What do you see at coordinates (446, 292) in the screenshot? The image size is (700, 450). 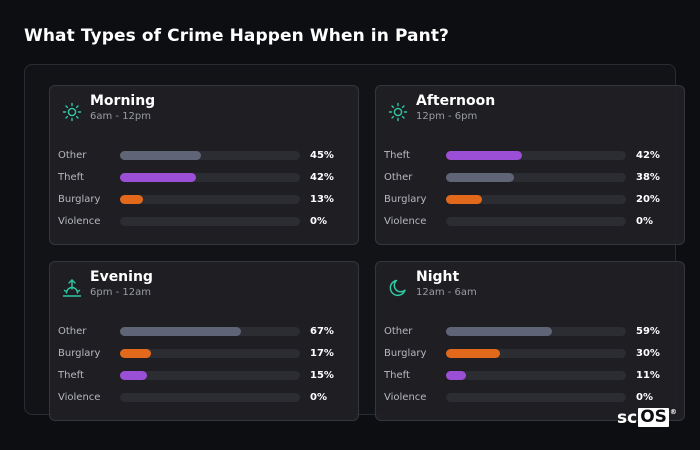 I see `card-time-range: 12am - 6am` at bounding box center [446, 292].